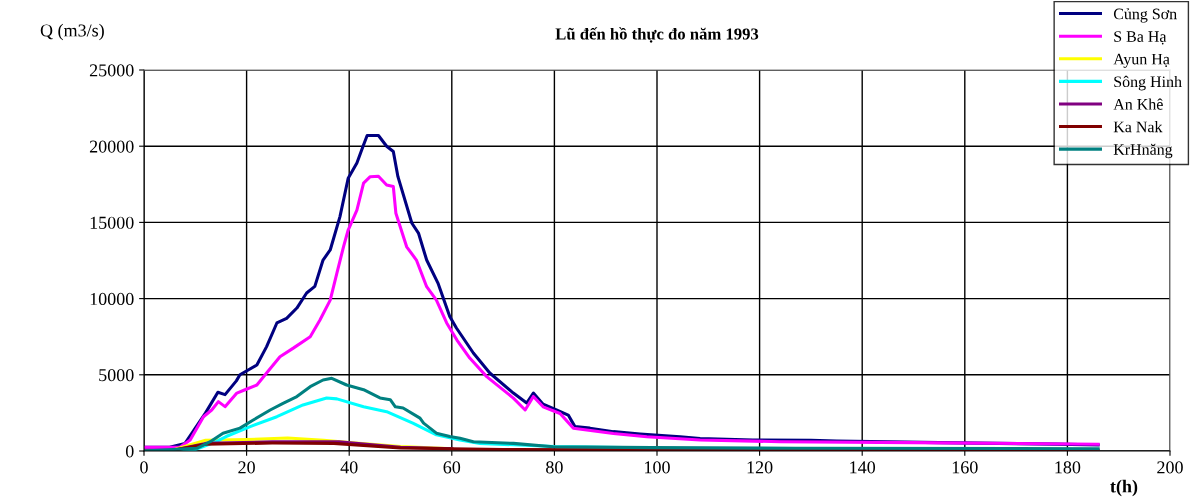 This screenshot has height=501, width=1190. What do you see at coordinates (1170, 467) in the screenshot?
I see `x-tick-label: 200` at bounding box center [1170, 467].